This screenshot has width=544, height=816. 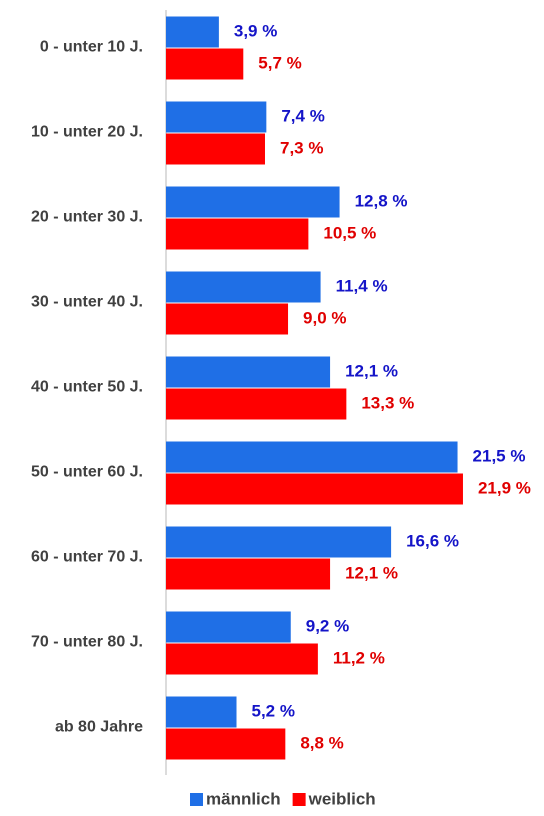 I want to click on value-label: 5,2 %, so click(x=273, y=710).